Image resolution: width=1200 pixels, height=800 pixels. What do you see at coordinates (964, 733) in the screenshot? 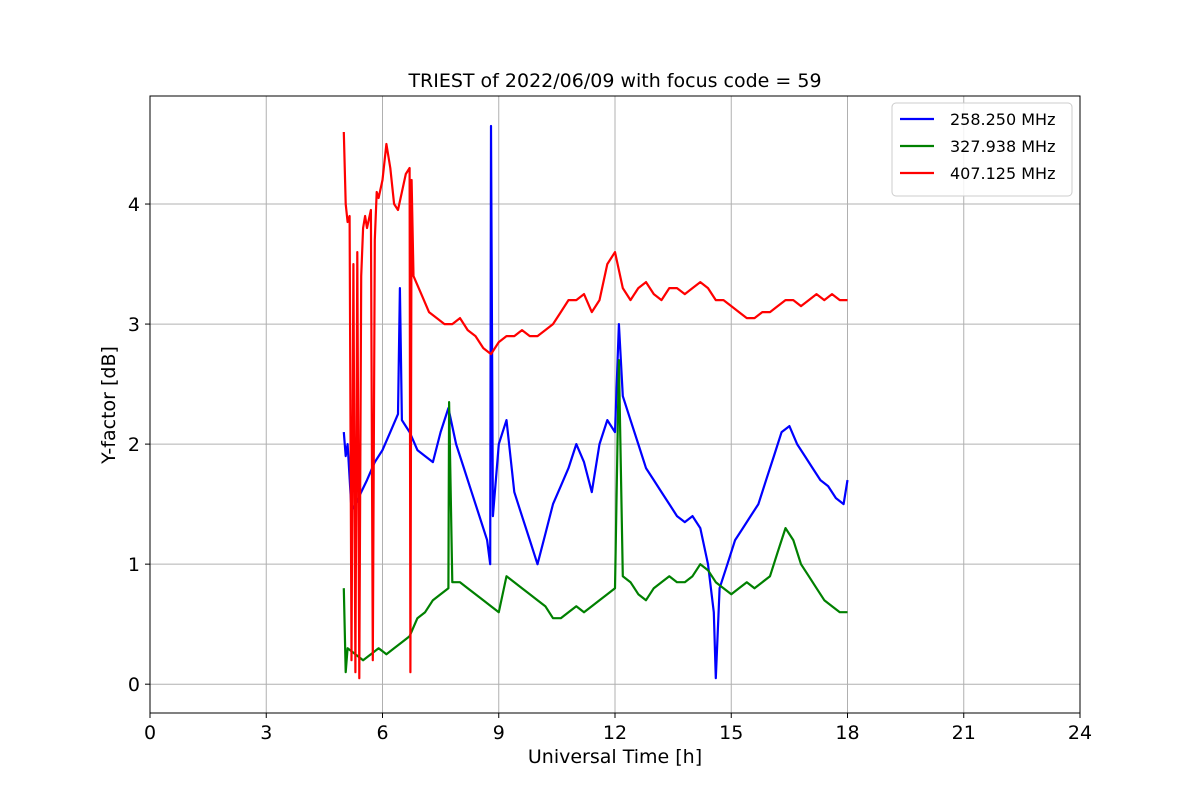
I see `x-tick-label: 21` at bounding box center [964, 733].